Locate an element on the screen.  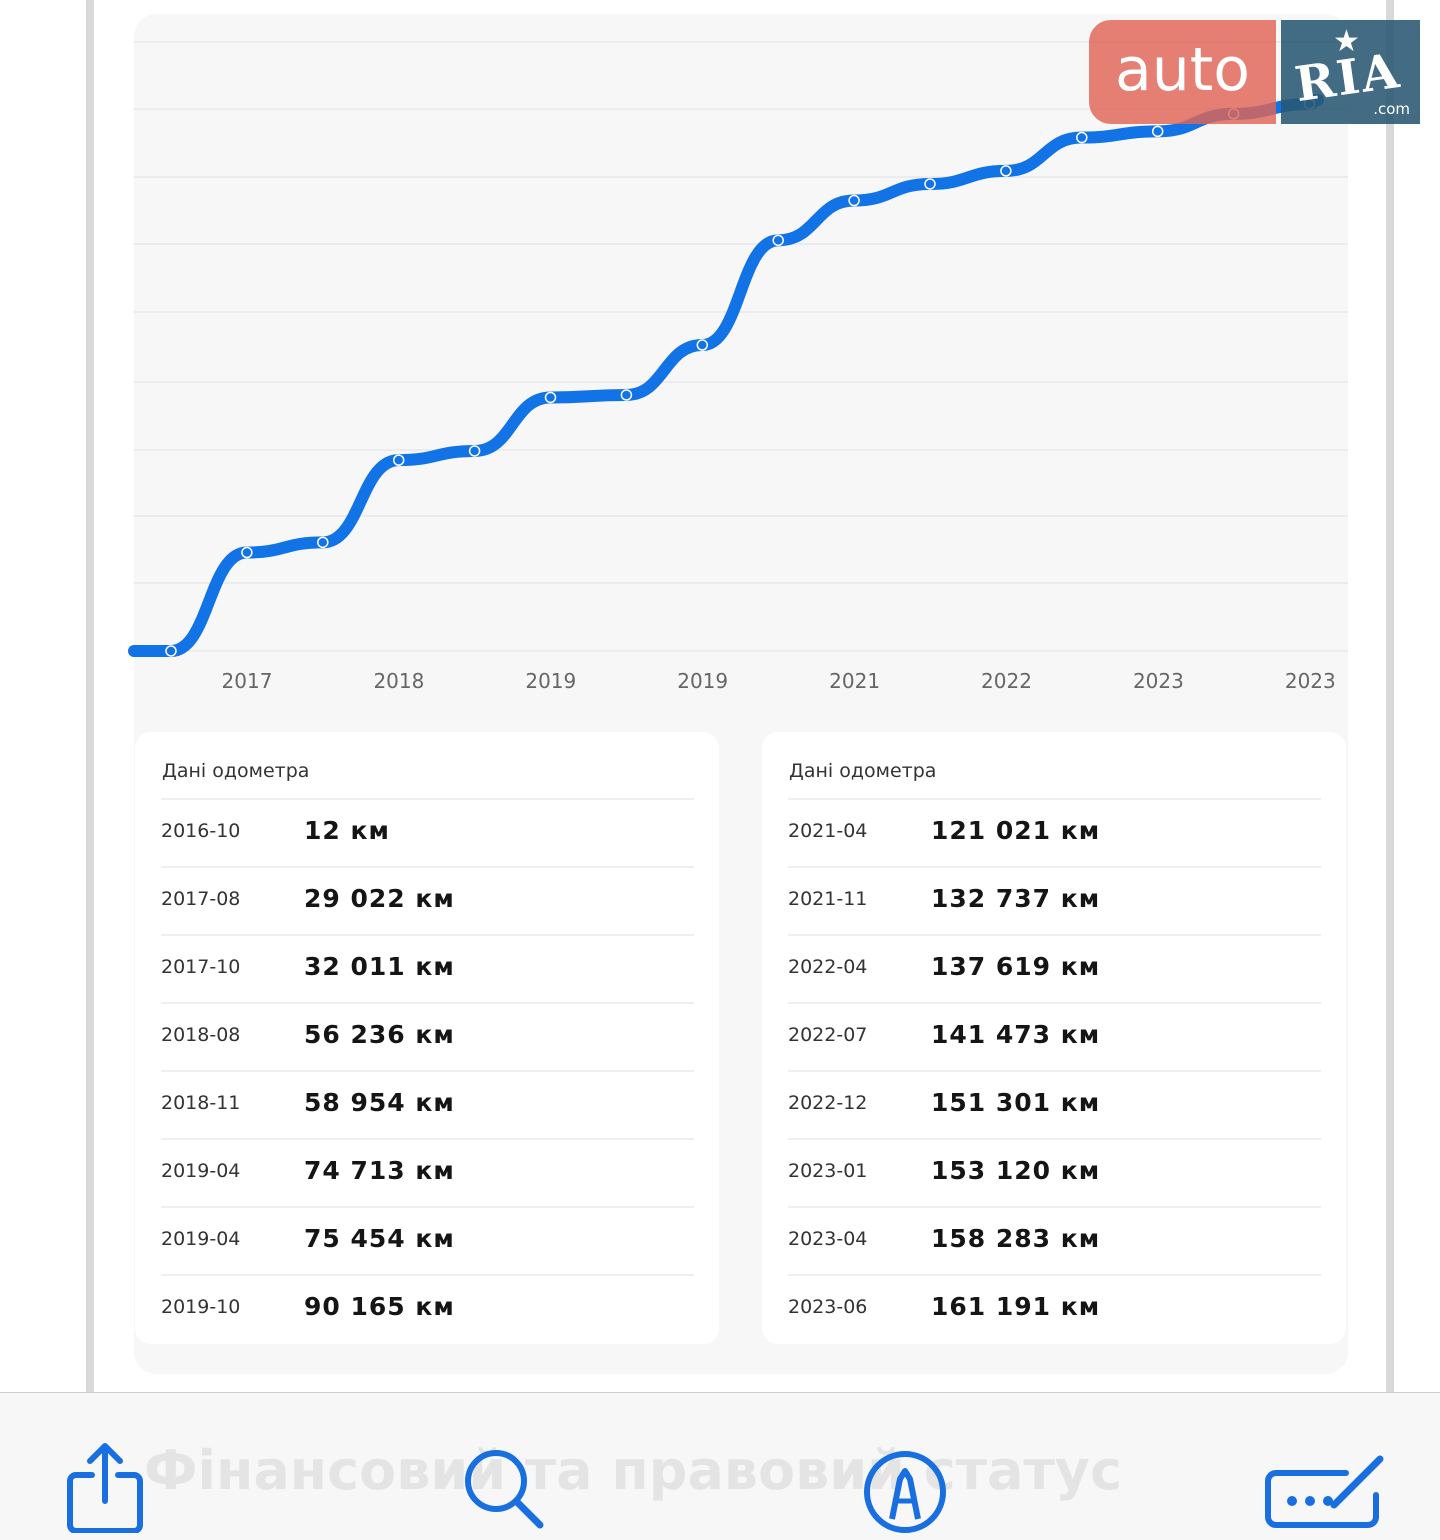
row-mileage: 74 713 км is located at coordinates (379, 1170).